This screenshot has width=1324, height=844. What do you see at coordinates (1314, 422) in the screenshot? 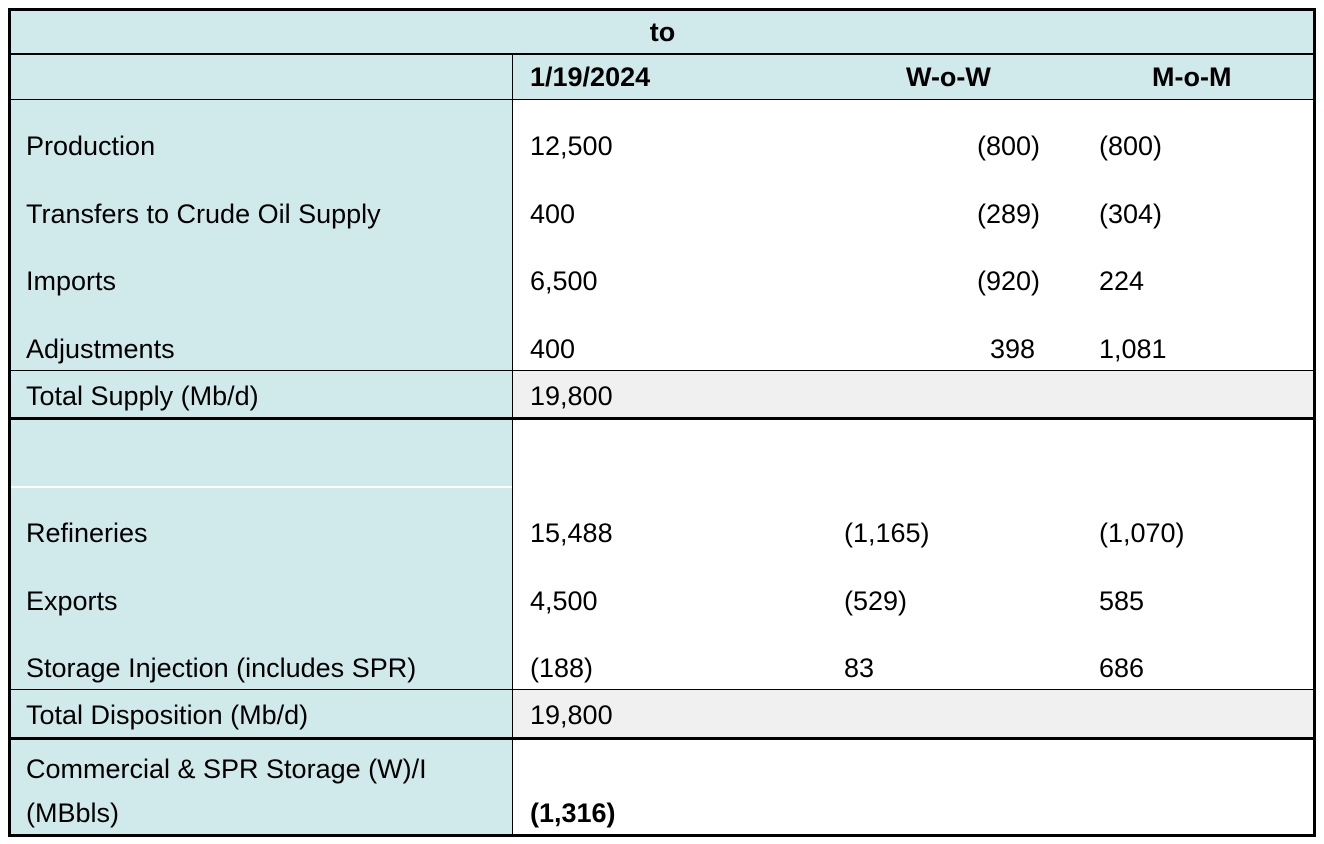
I see `border-right` at bounding box center [1314, 422].